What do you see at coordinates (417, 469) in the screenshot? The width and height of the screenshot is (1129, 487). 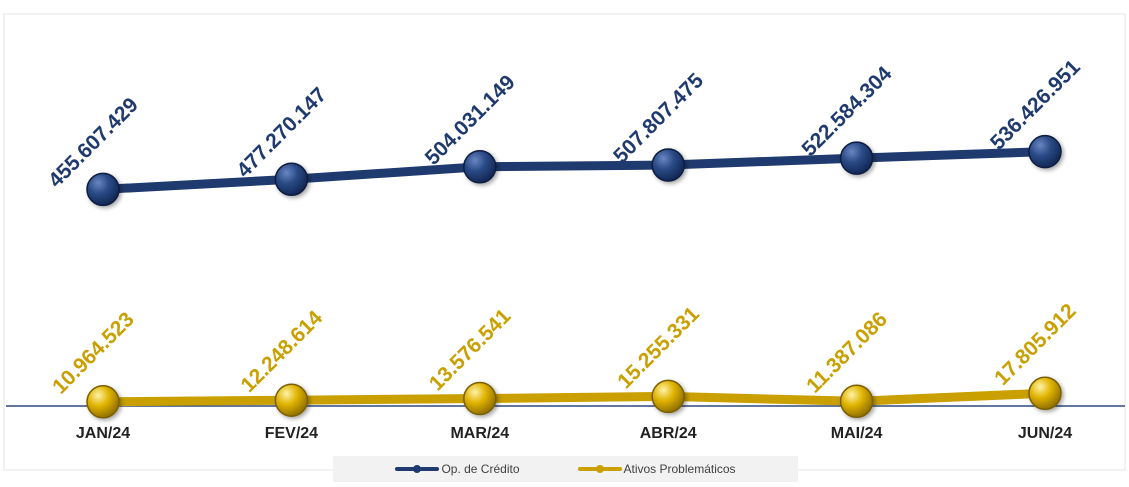 I see `legend-swatch-blue` at bounding box center [417, 469].